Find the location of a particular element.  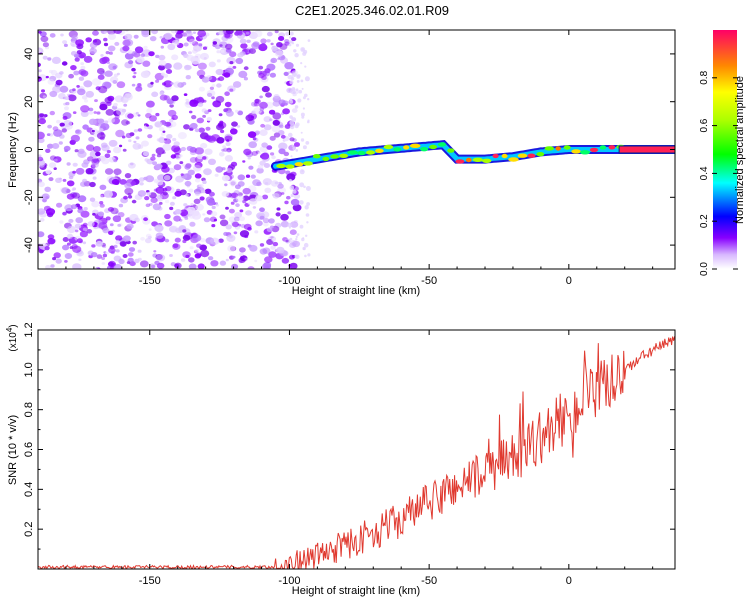

snr-xtick-label: -100 is located at coordinates (289, 581).